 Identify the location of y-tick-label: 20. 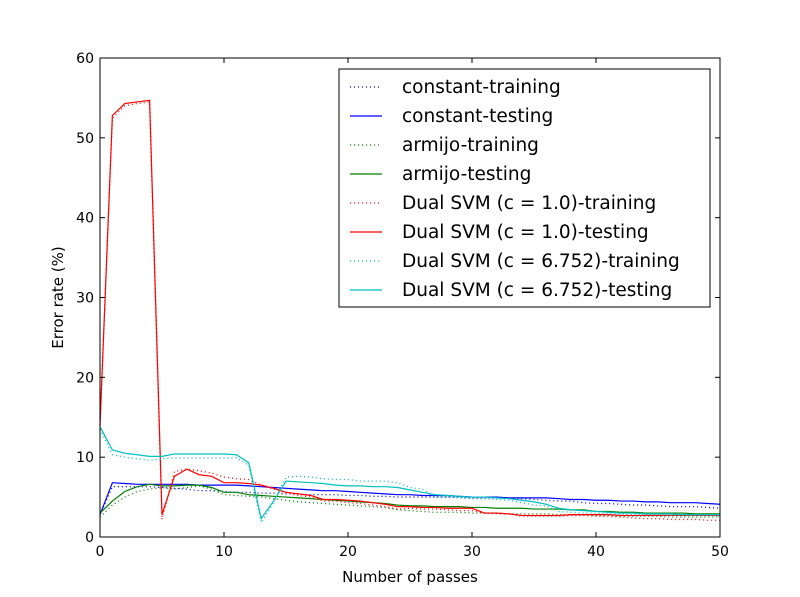
(85, 378).